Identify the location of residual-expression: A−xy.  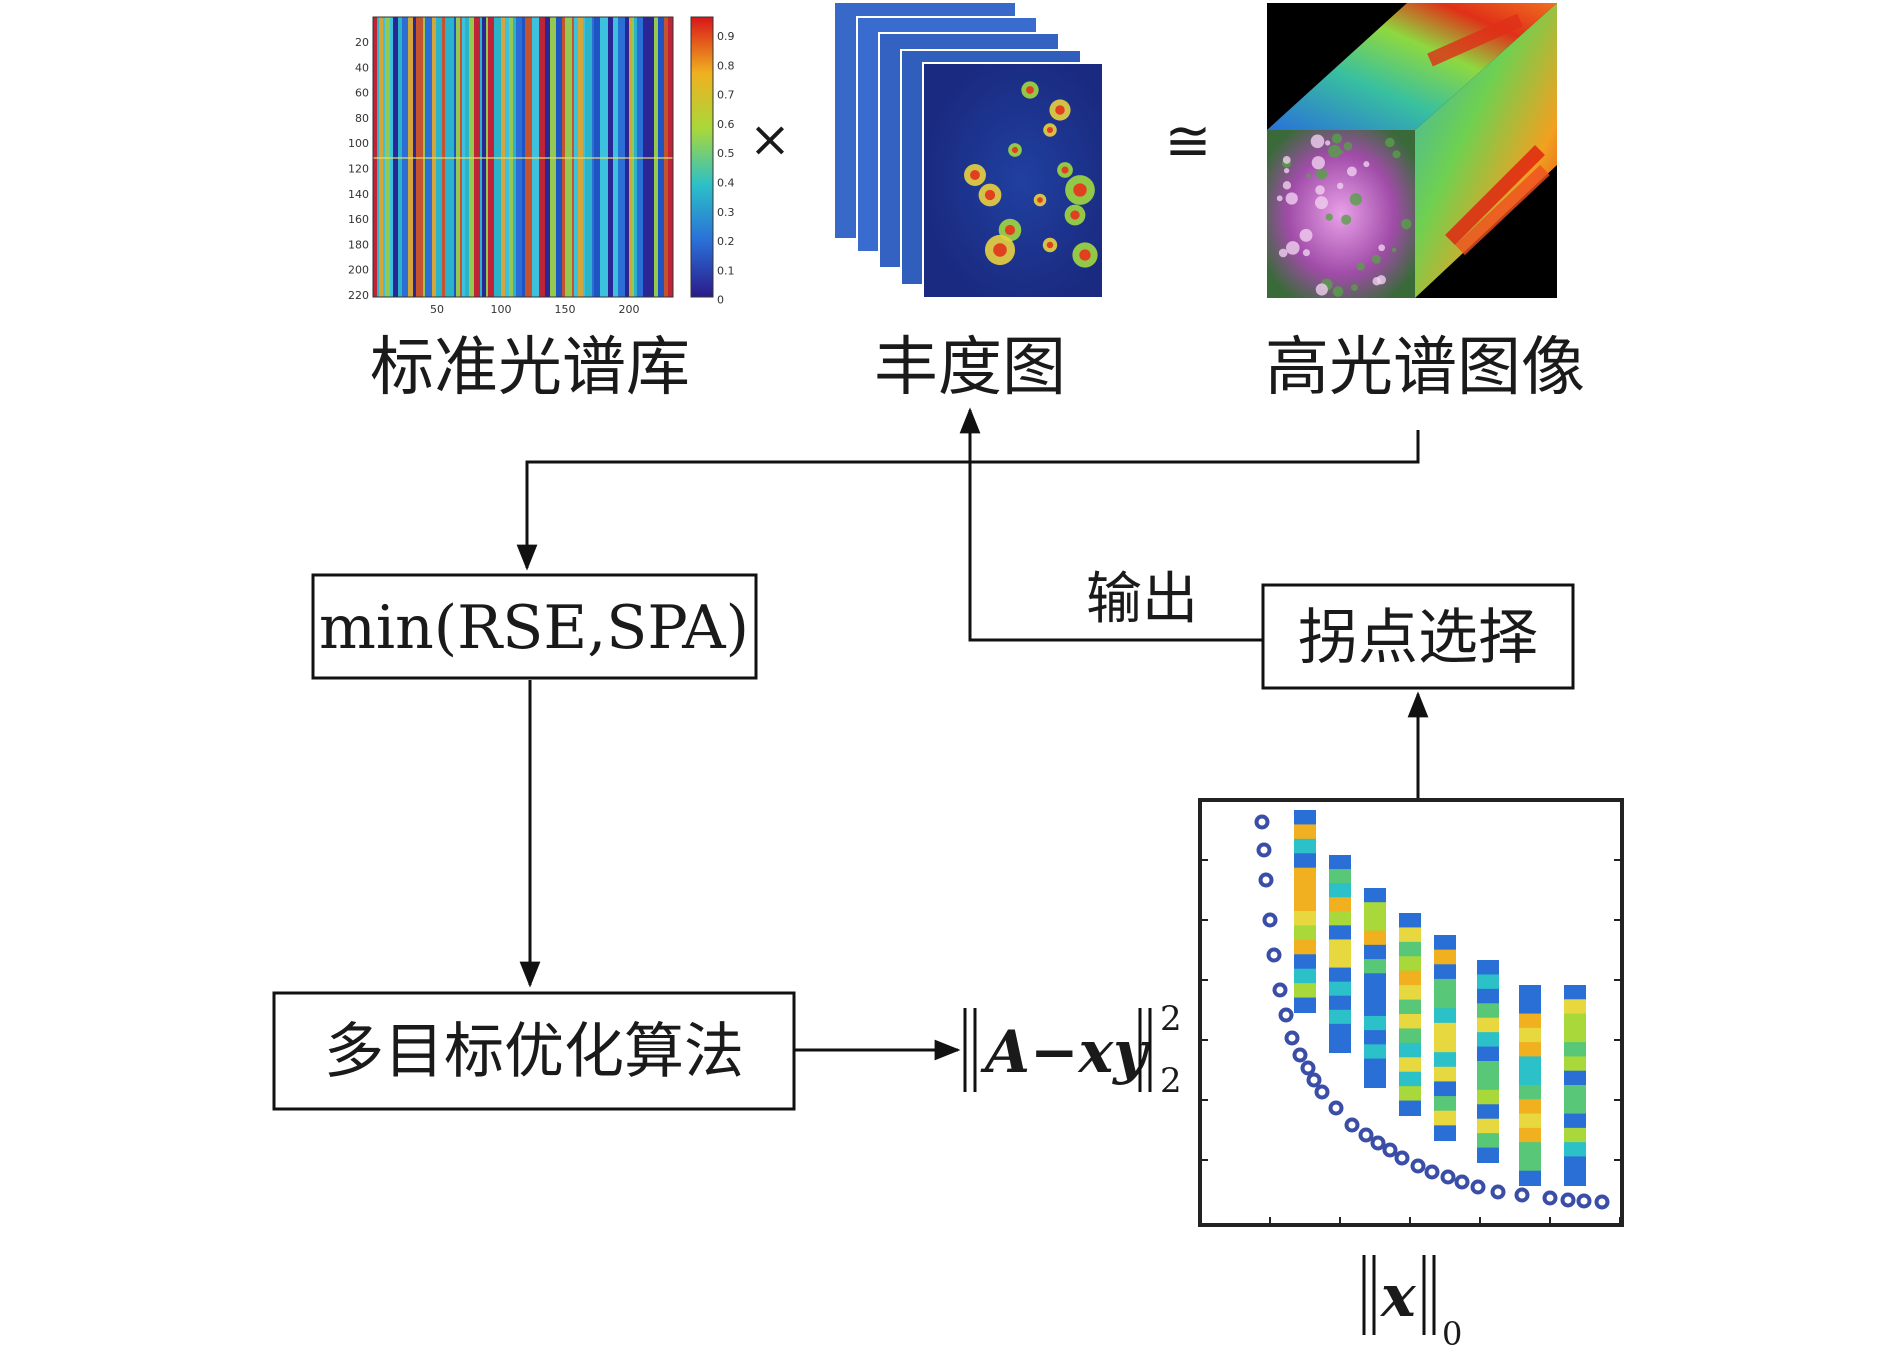
(1065, 1052).